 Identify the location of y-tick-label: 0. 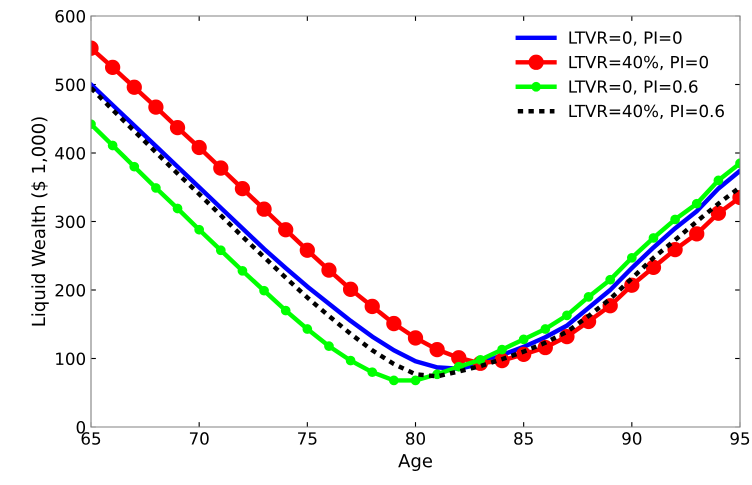
(81, 427).